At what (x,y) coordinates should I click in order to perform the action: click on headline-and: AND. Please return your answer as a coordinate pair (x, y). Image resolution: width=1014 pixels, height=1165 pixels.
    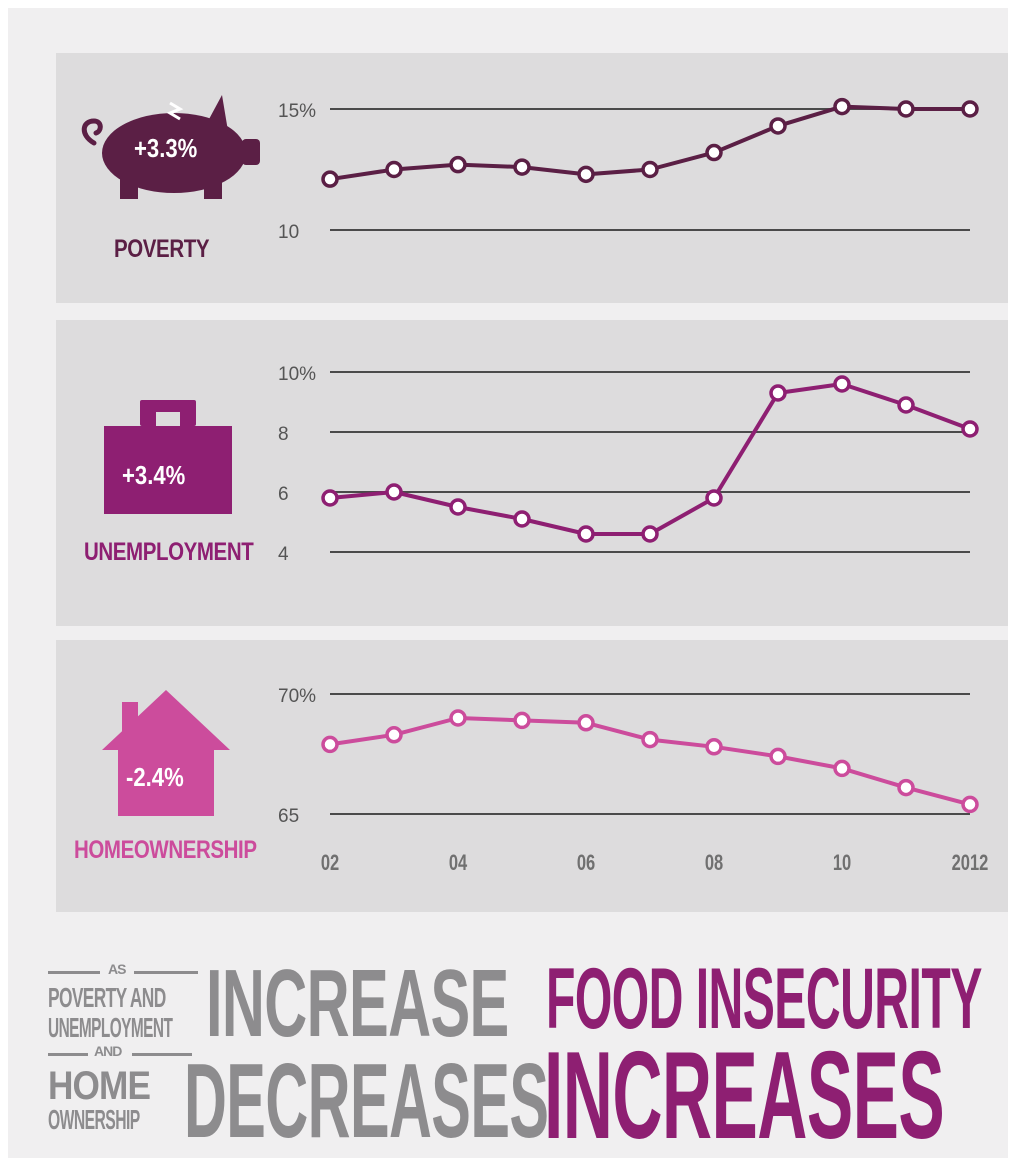
    Looking at the image, I should click on (108, 1051).